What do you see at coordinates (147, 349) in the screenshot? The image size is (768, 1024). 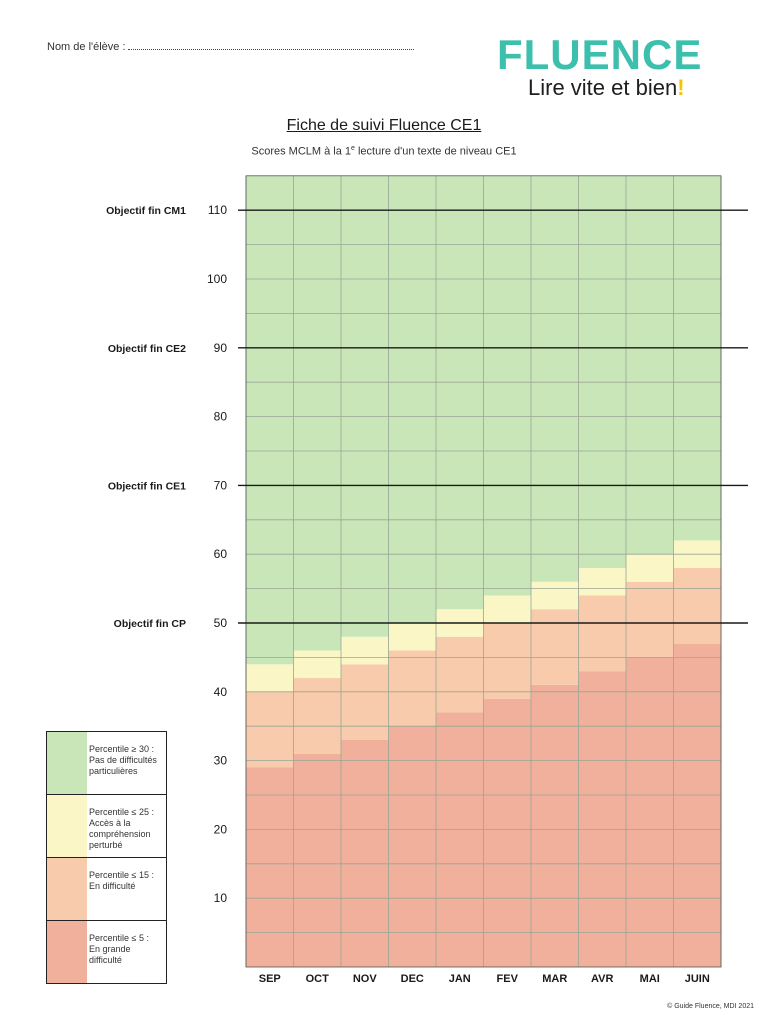 I see `objective-label: Objectif fin CE2` at bounding box center [147, 349].